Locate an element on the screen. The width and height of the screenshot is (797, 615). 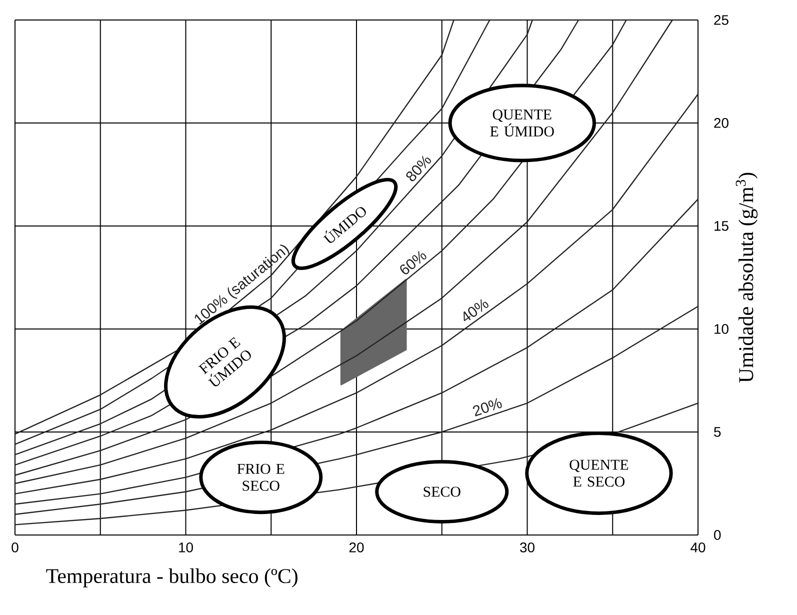
y-tick-label: 5 is located at coordinates (717, 432).